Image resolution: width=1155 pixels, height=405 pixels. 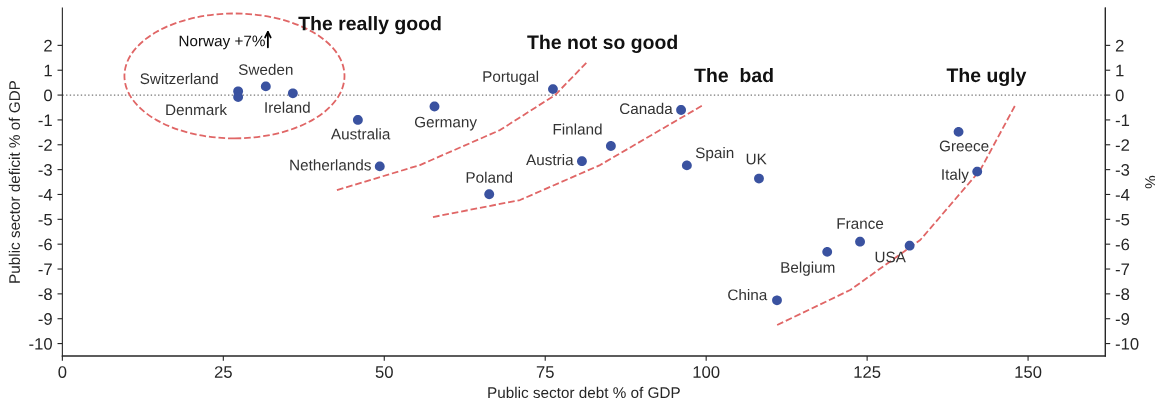 What do you see at coordinates (646, 108) in the screenshot?
I see `annotation: Canada` at bounding box center [646, 108].